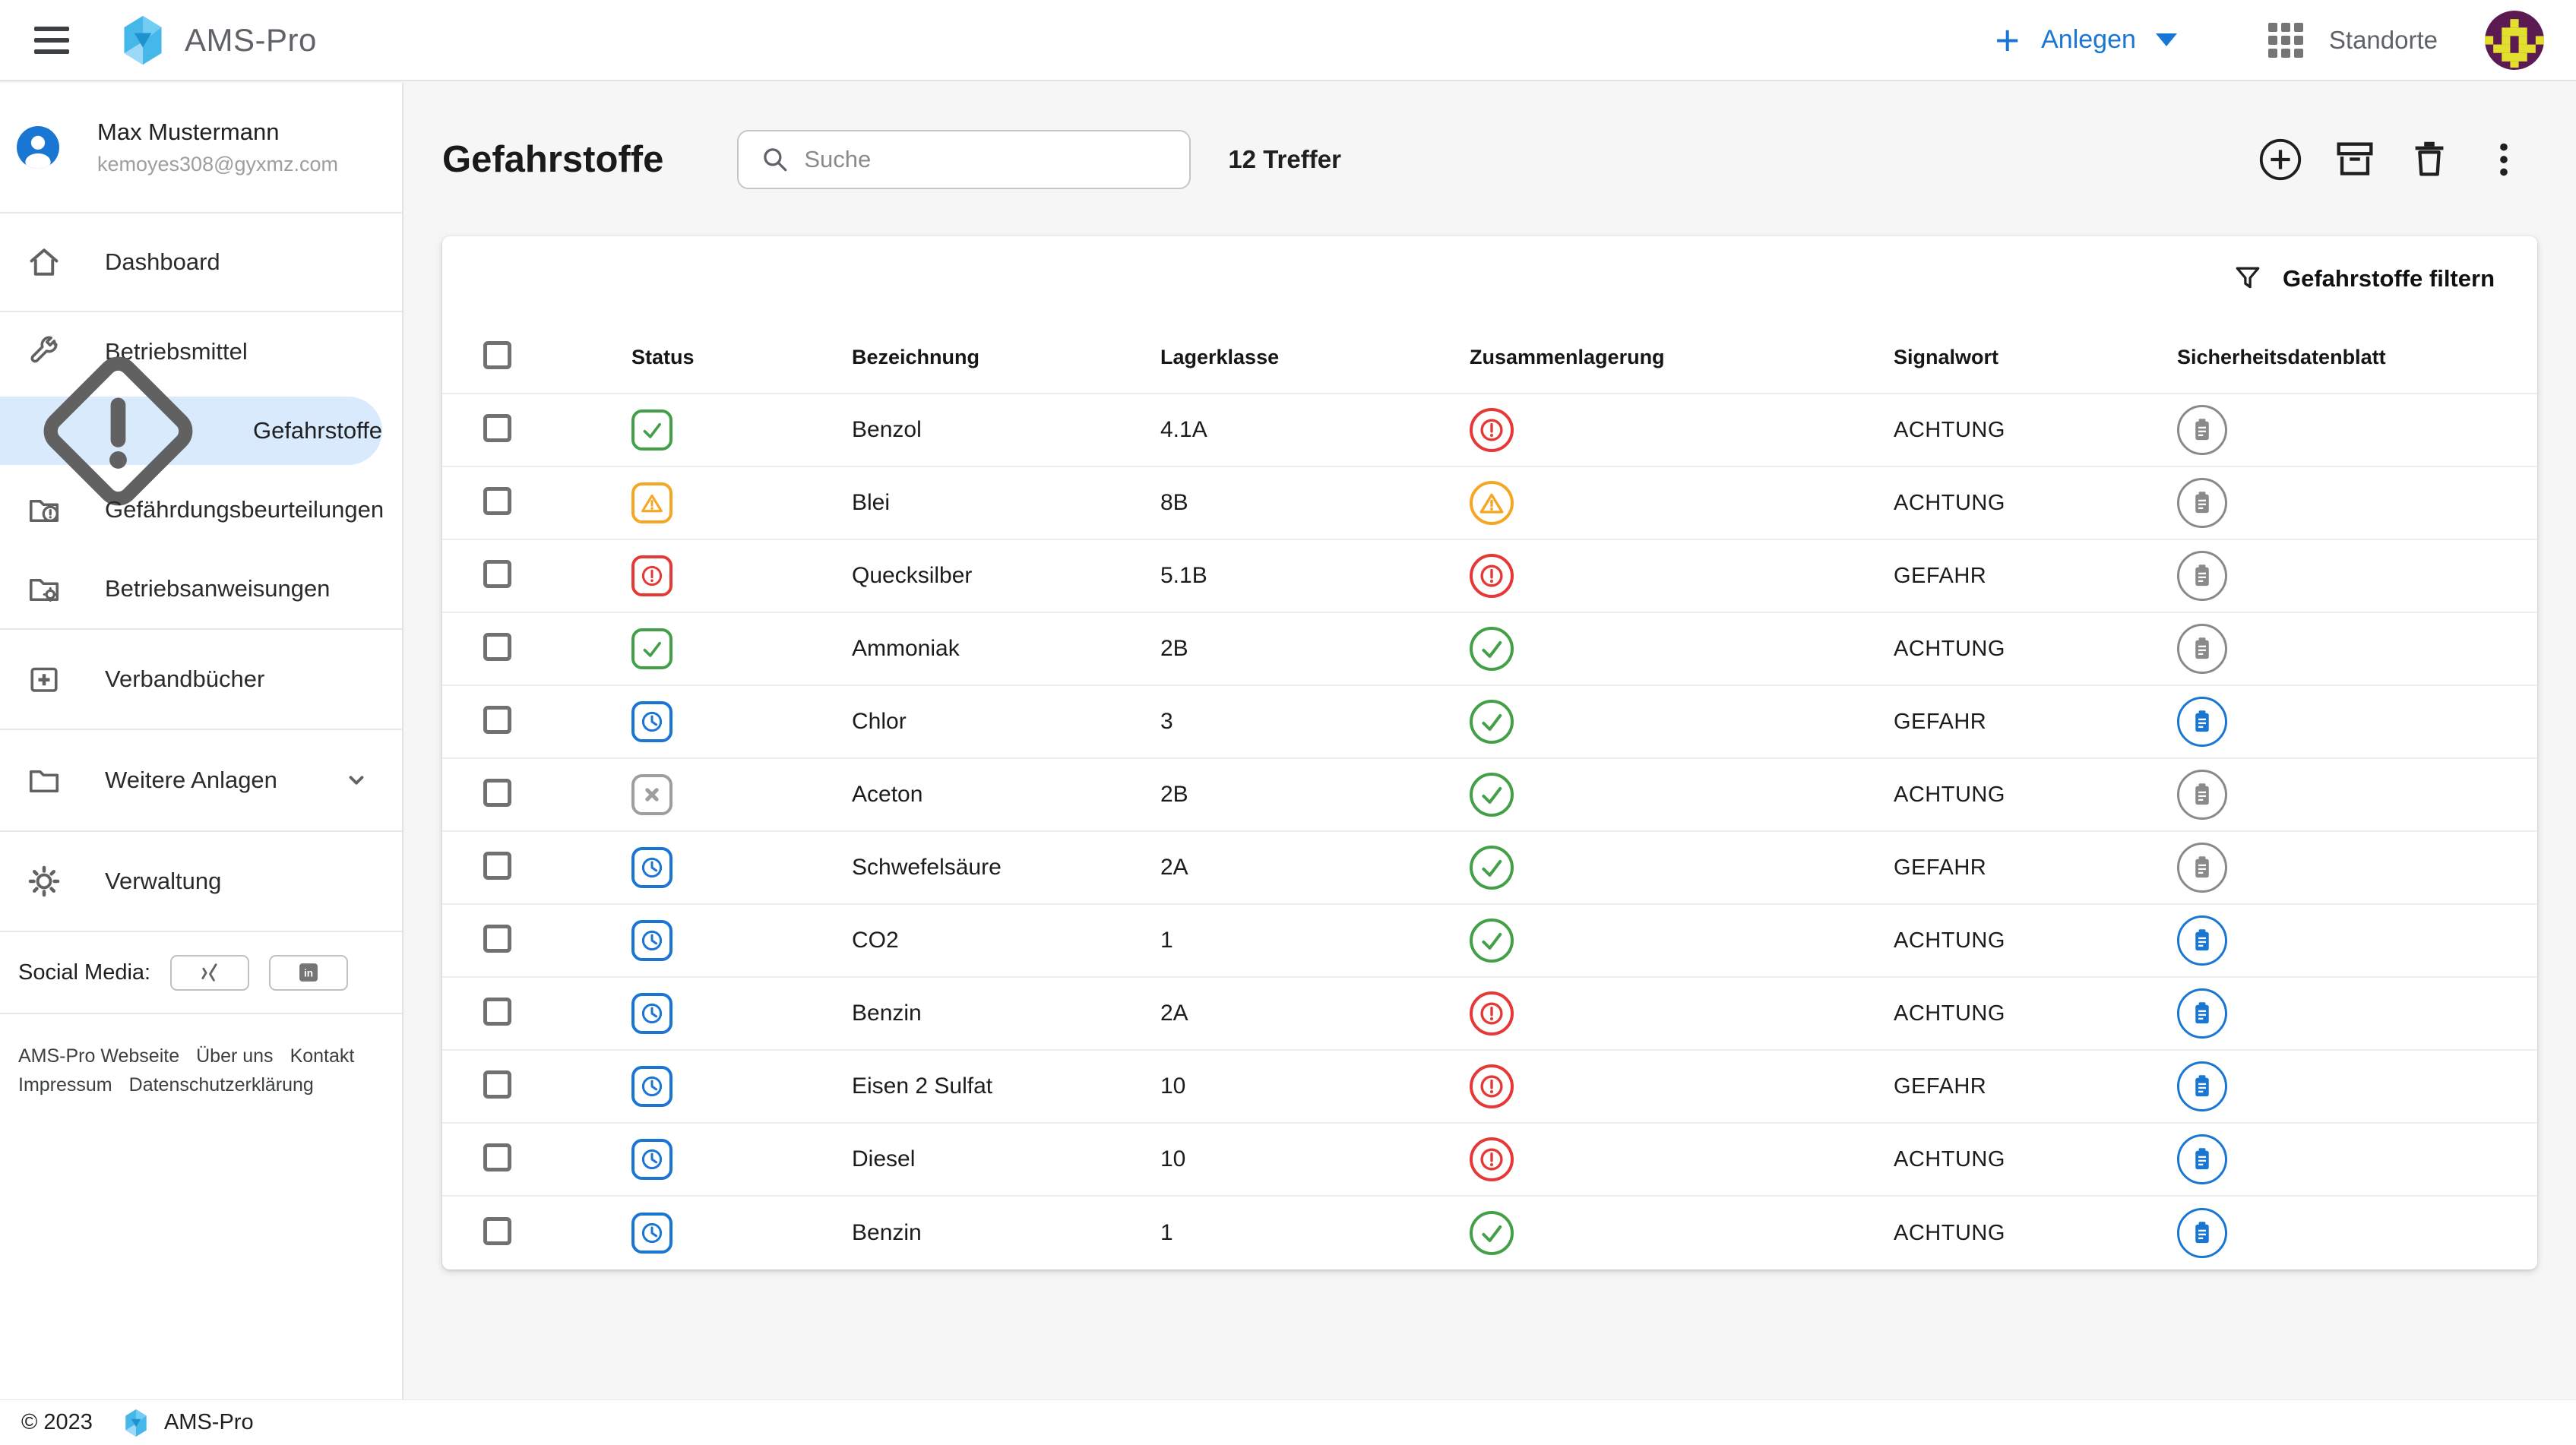  What do you see at coordinates (44, 262) in the screenshot?
I see `home-icon` at bounding box center [44, 262].